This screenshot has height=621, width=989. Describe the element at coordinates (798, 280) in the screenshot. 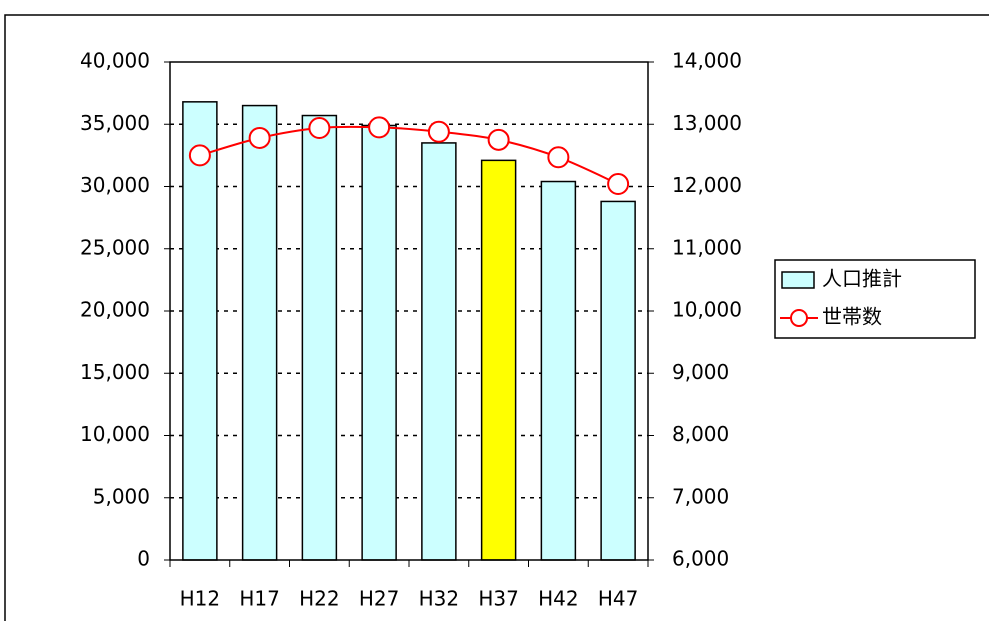

I see `legend-swatch` at that location.